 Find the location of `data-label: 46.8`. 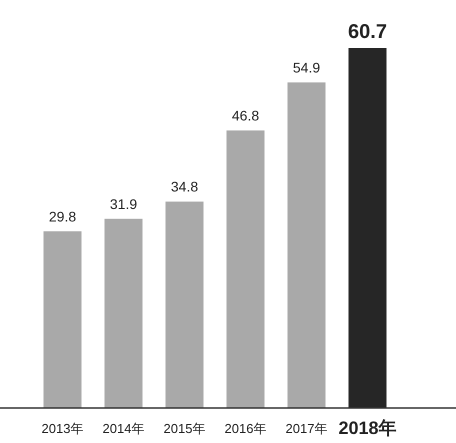

data-label: 46.8 is located at coordinates (246, 115).